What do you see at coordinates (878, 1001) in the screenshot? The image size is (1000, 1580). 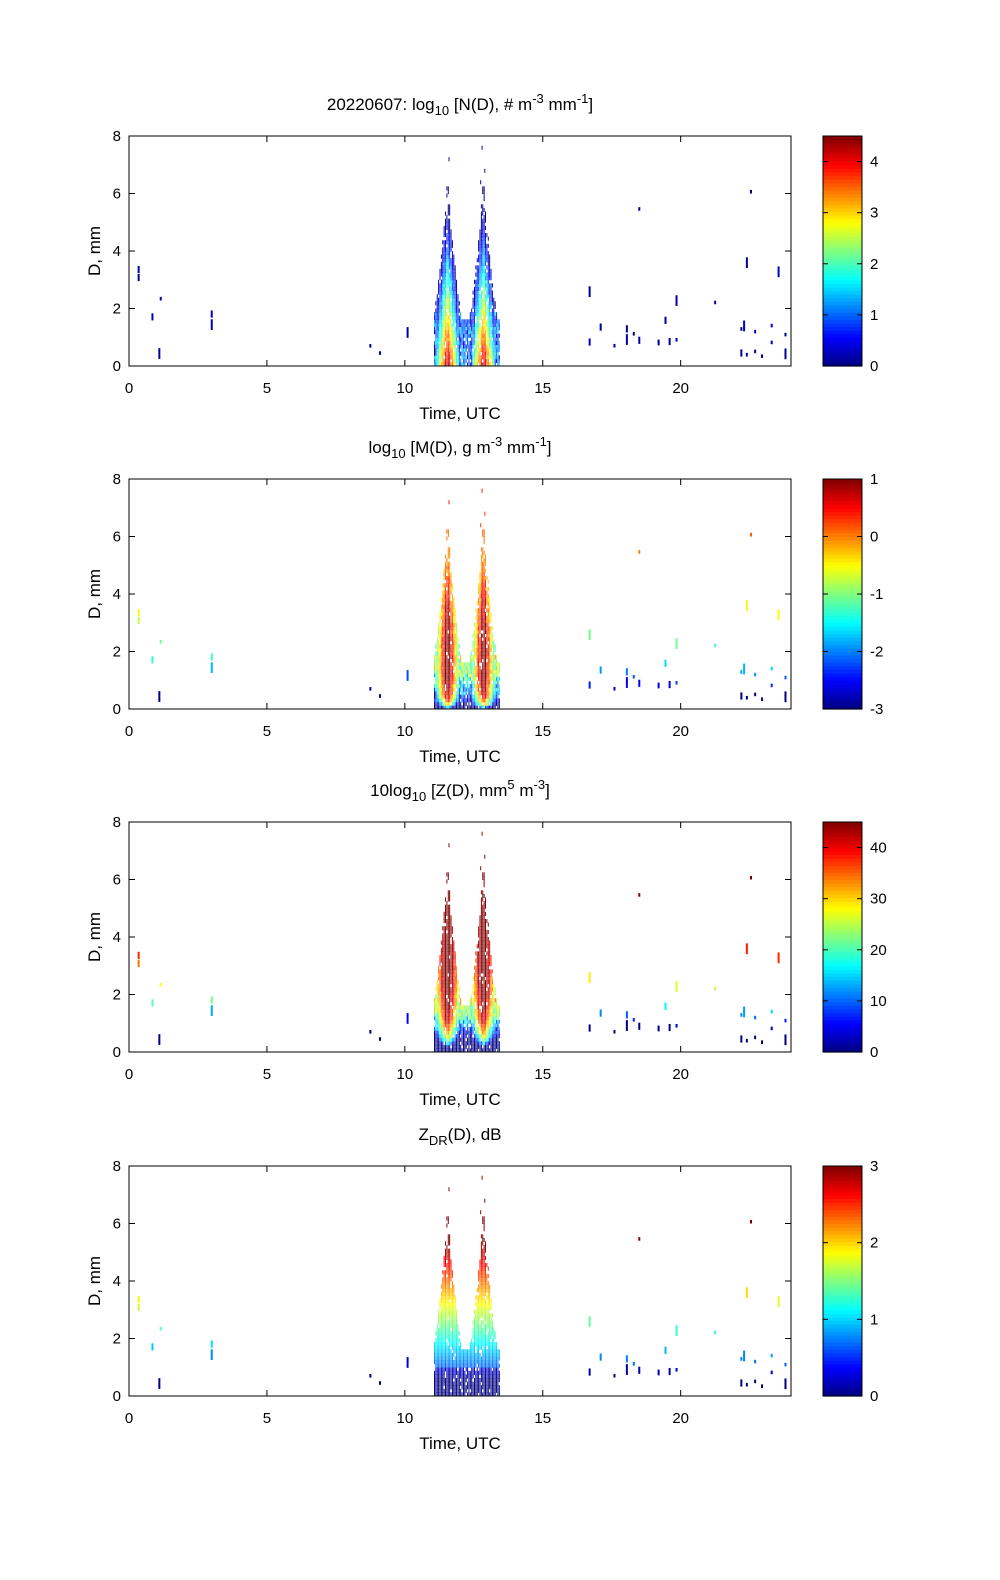 I see `colorbar-tick-label: 10` at bounding box center [878, 1001].